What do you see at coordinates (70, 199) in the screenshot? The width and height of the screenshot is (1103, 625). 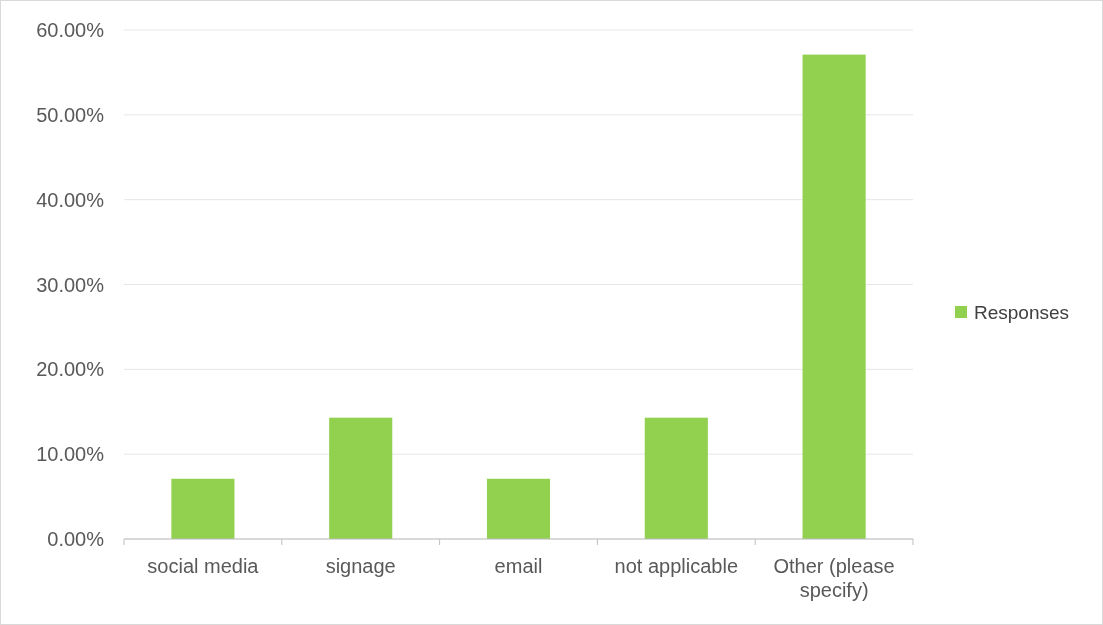 I see `y-tick-label: 40.00%` at bounding box center [70, 199].